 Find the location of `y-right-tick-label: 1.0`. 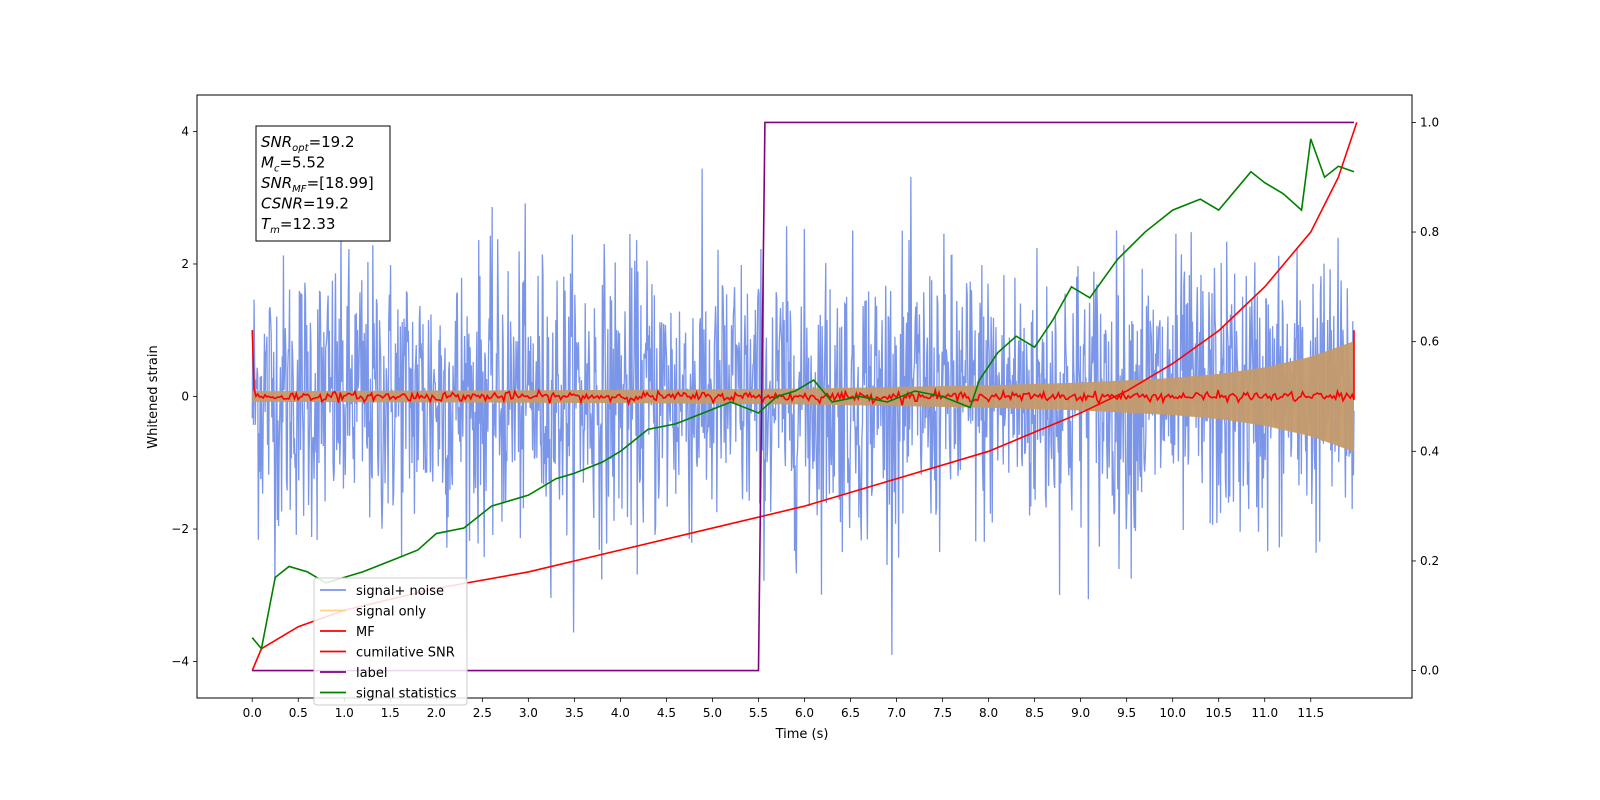

y-right-tick-label: 1.0 is located at coordinates (1429, 122).